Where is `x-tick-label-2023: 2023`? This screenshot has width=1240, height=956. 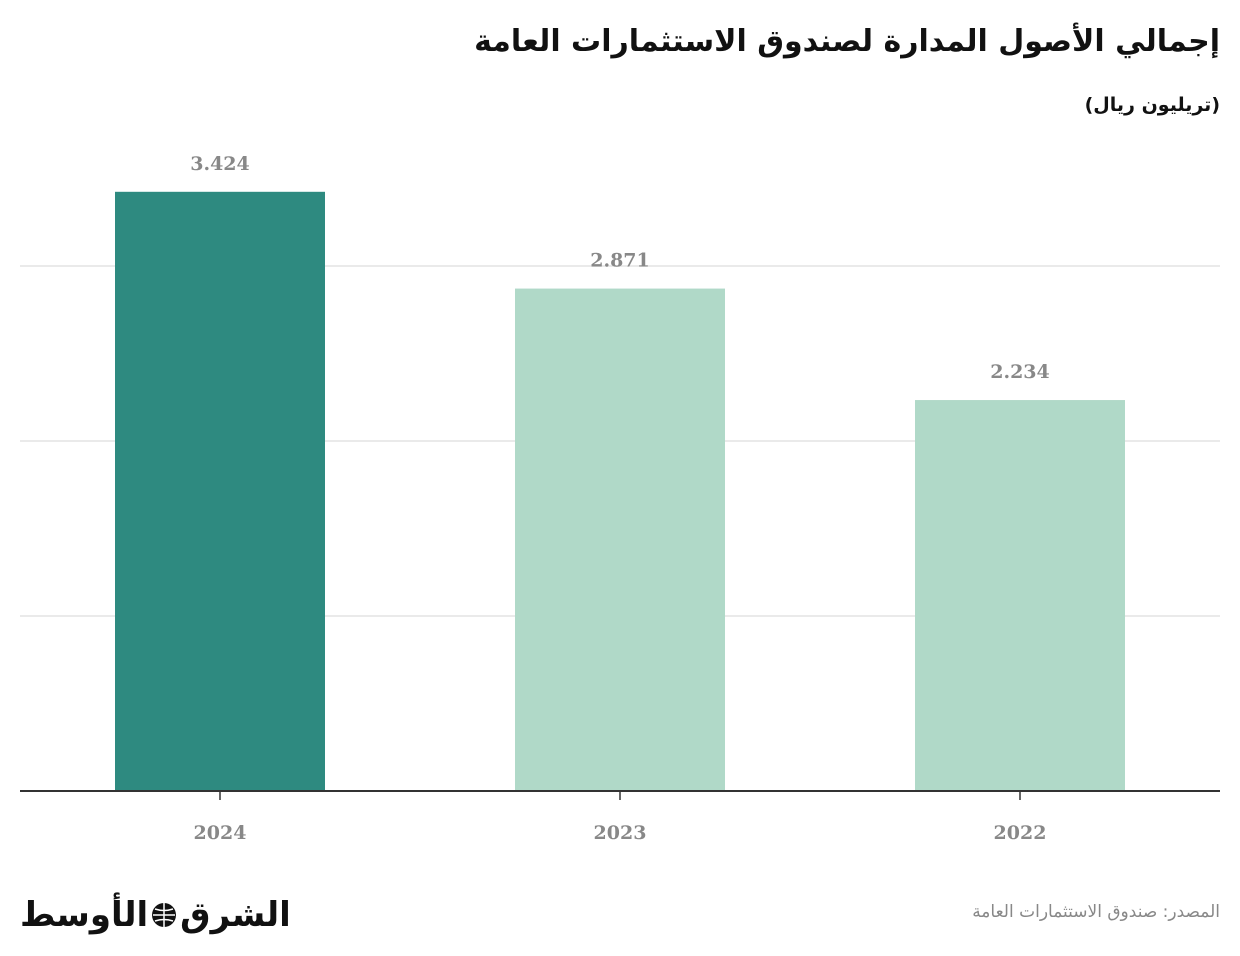 x-tick-label-2023: 2023 is located at coordinates (620, 833).